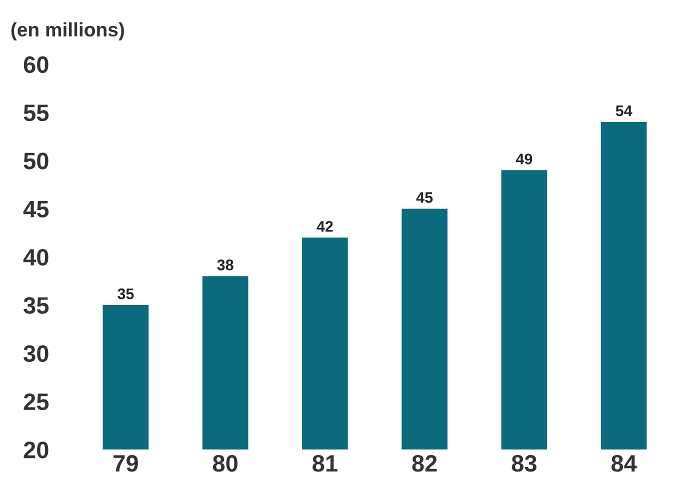  What do you see at coordinates (225, 463) in the screenshot?
I see `x-tick-label: 80` at bounding box center [225, 463].